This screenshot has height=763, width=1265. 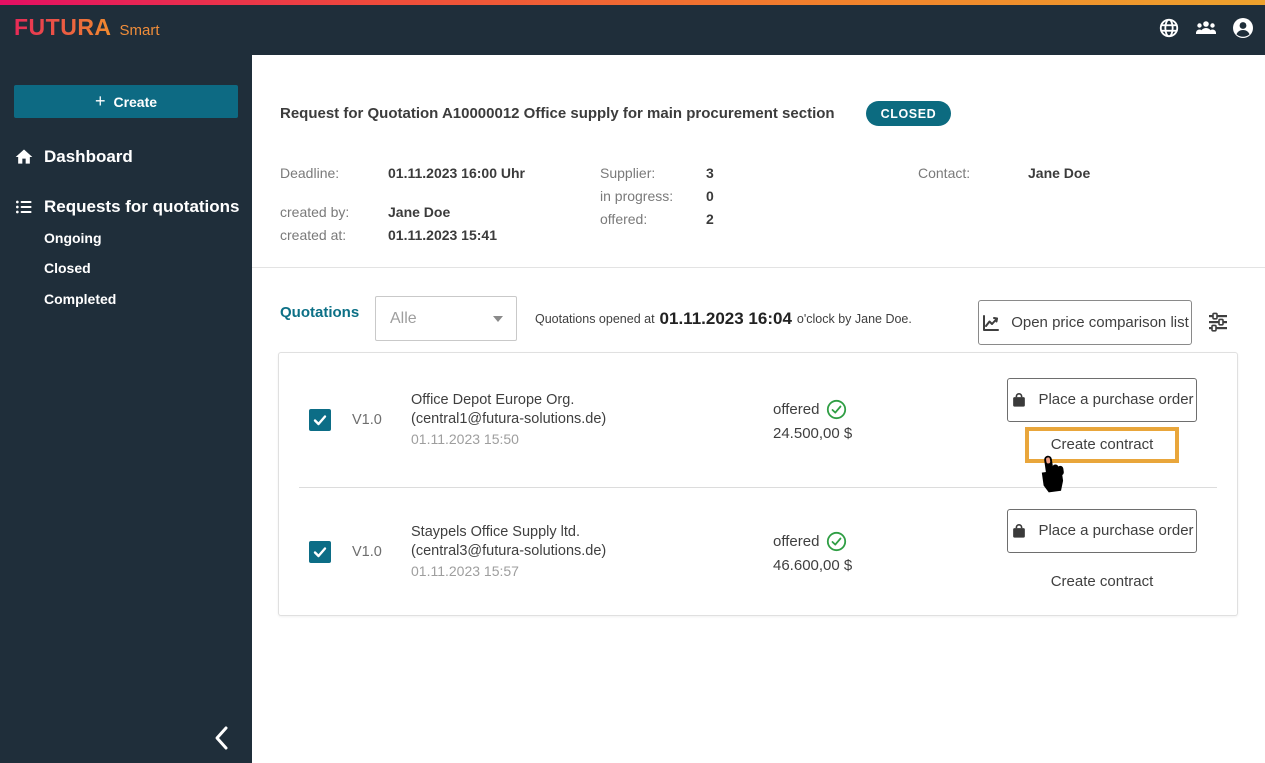 What do you see at coordinates (465, 571) in the screenshot?
I see `submitted-timestamp: 01.11.2023 15:57` at bounding box center [465, 571].